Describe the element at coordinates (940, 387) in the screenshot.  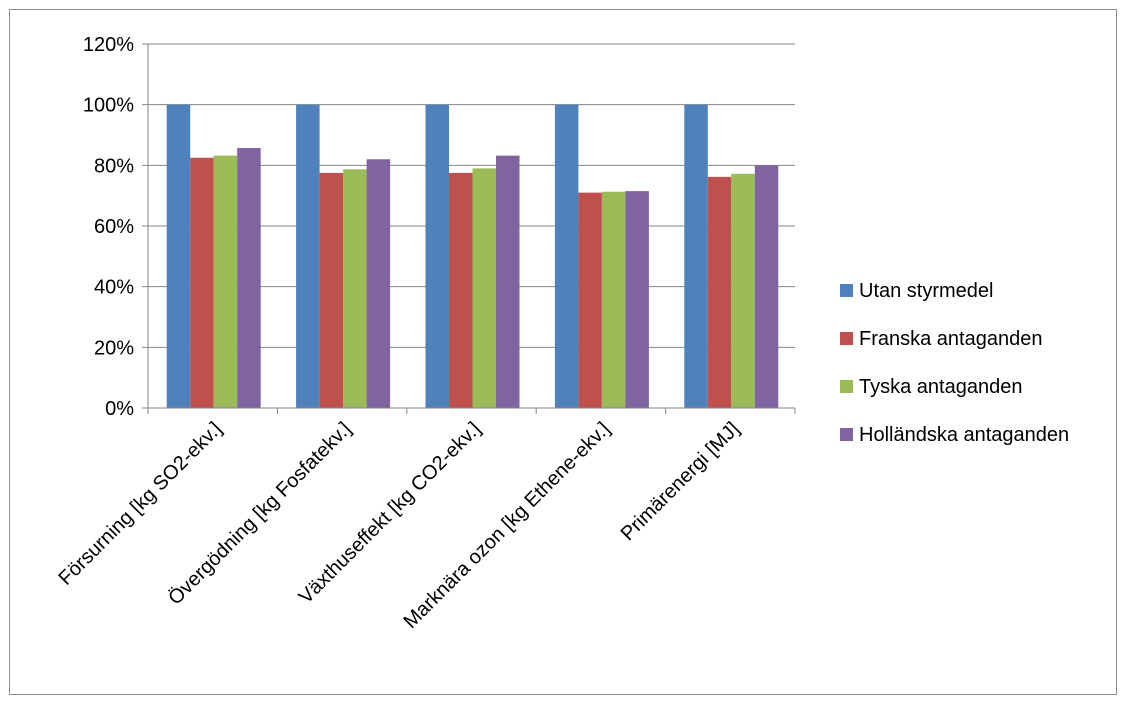
I see `legend-label: Tyska antaganden` at that location.